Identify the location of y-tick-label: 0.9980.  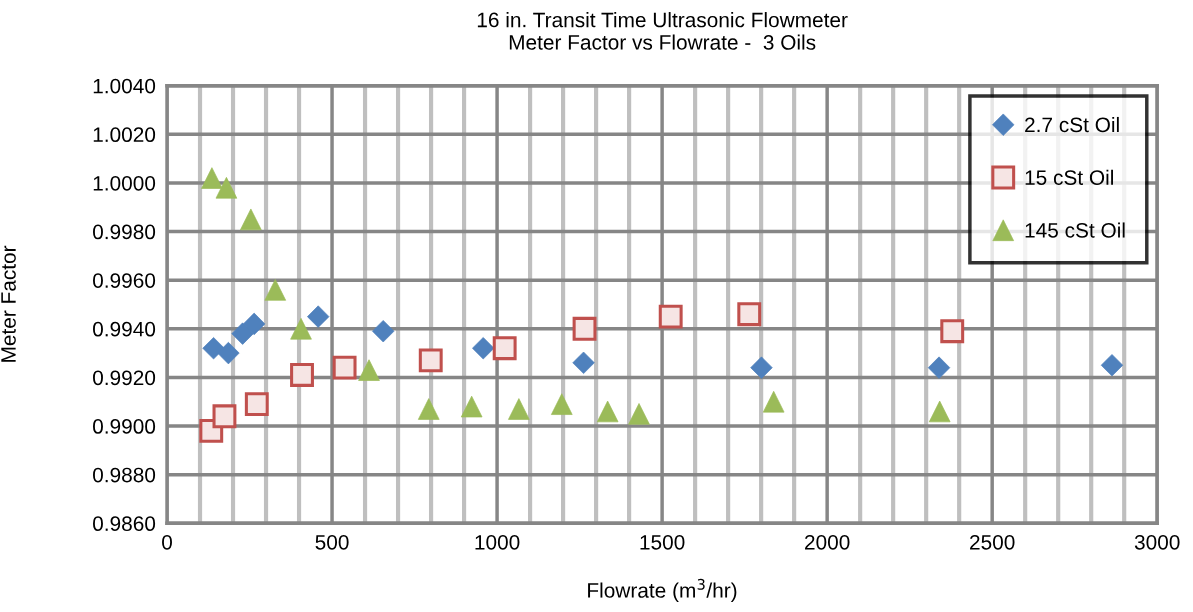
(124, 232).